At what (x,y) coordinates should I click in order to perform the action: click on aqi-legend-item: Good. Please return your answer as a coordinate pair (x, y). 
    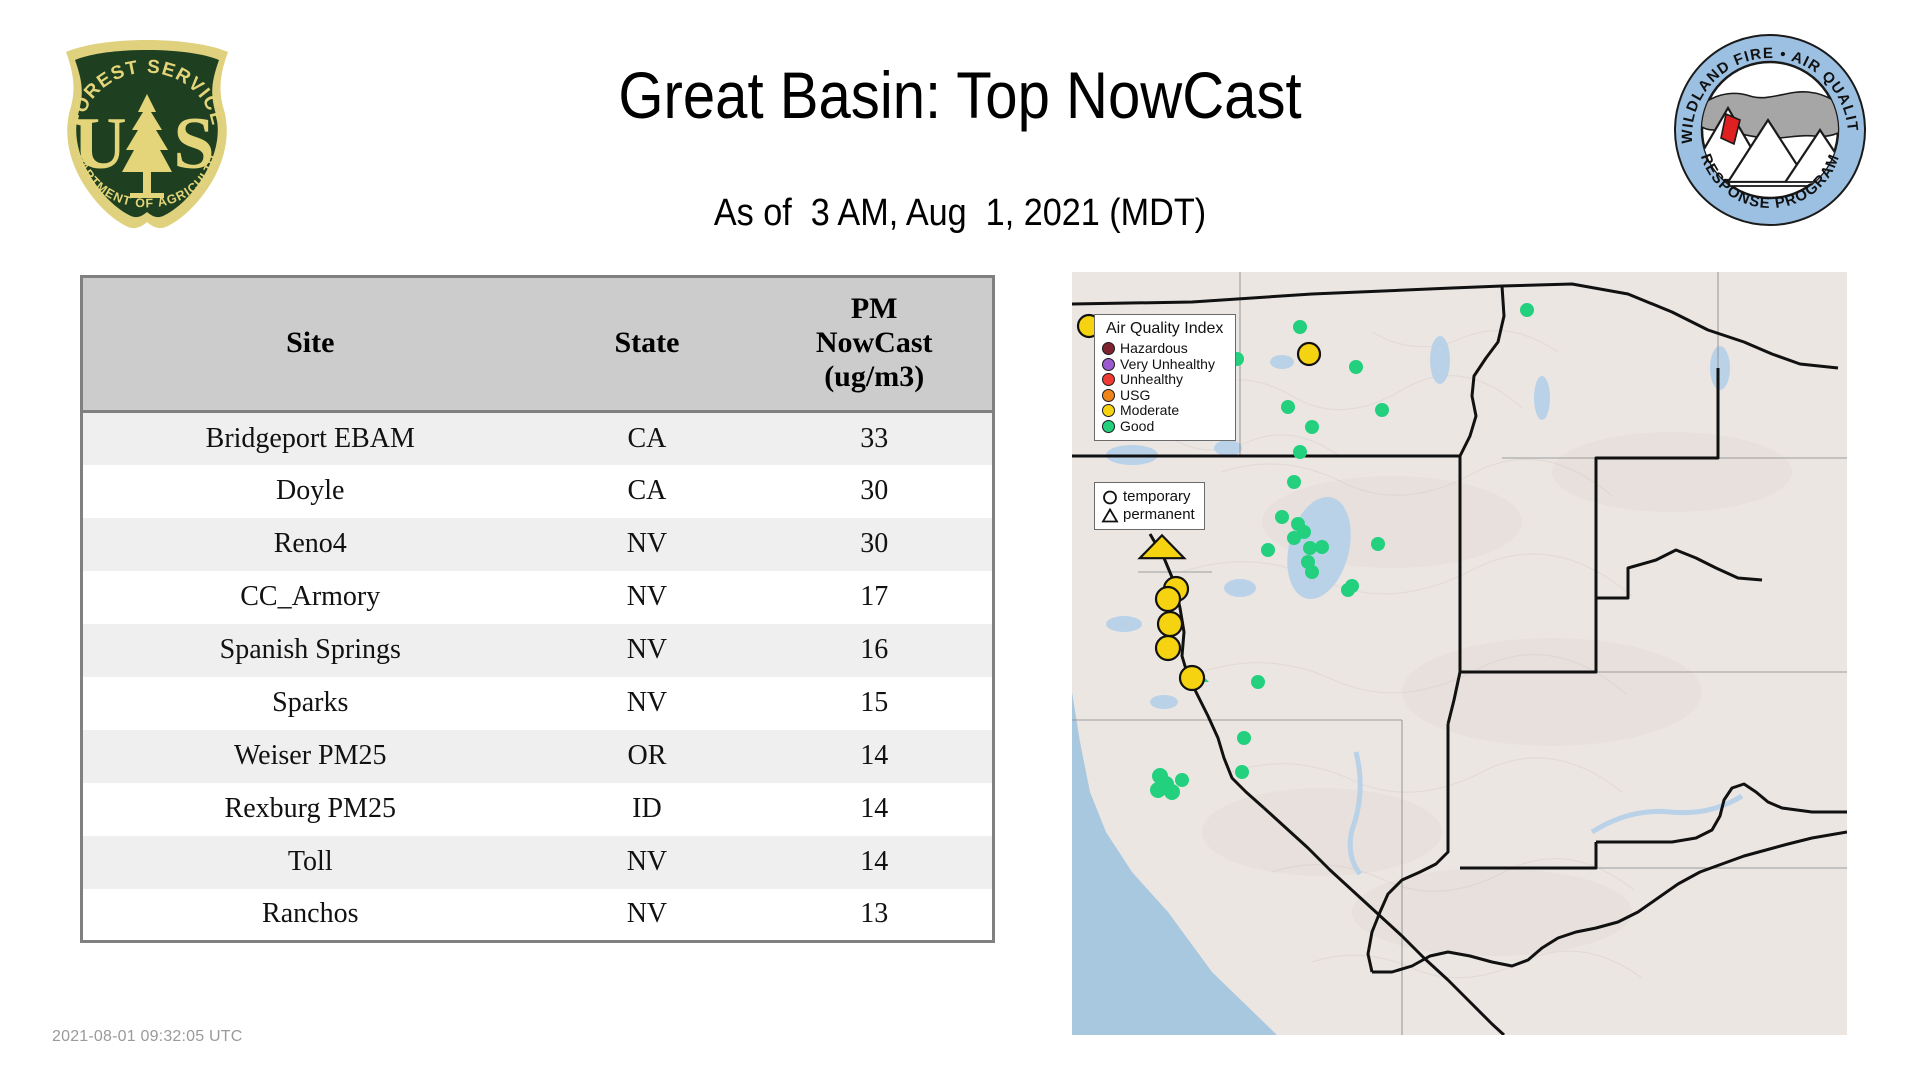
    Looking at the image, I should click on (1164, 426).